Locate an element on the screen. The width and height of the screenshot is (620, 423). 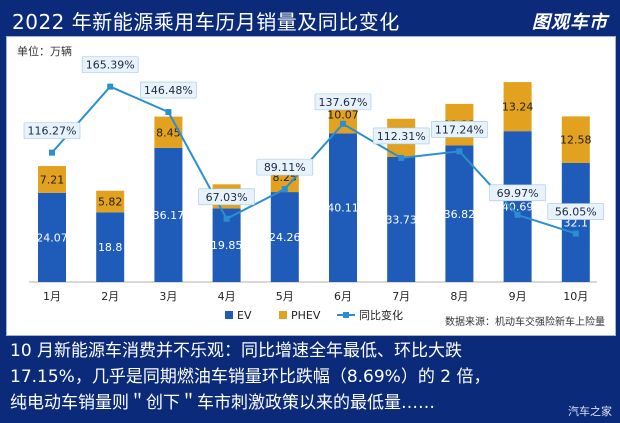
yoy-data-label: 112.31% is located at coordinates (401, 136).